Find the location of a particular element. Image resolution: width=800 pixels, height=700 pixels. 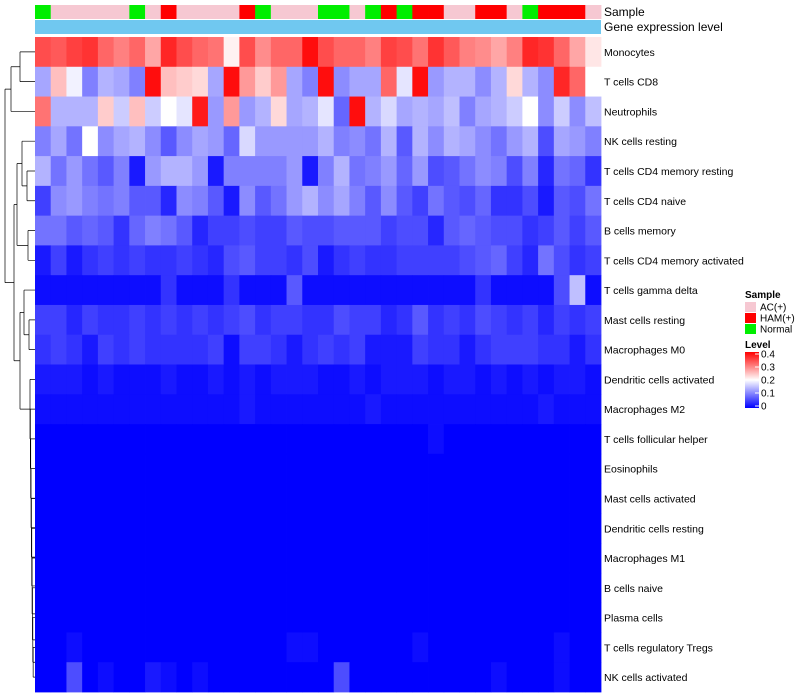

legend-sample-label: AC(+) is located at coordinates (773, 308).